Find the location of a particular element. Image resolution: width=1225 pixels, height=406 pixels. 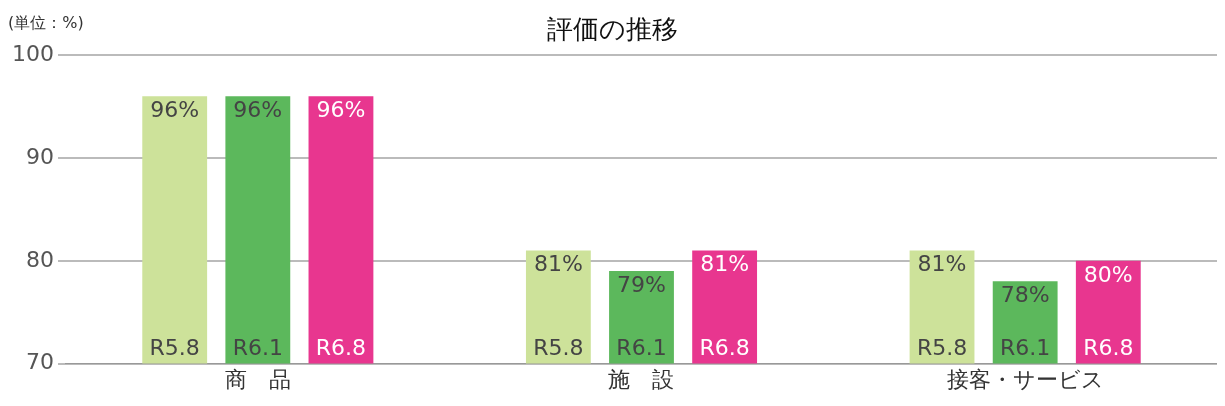

data-label: 80% is located at coordinates (1108, 274).